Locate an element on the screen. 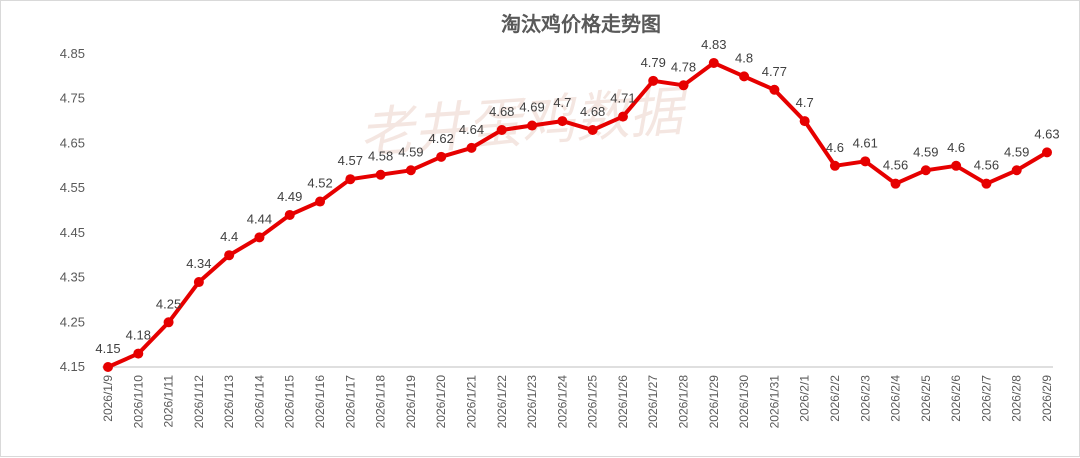 This screenshot has width=1080, height=458. x-tick-label: 2026/1/26 is located at coordinates (623, 402).